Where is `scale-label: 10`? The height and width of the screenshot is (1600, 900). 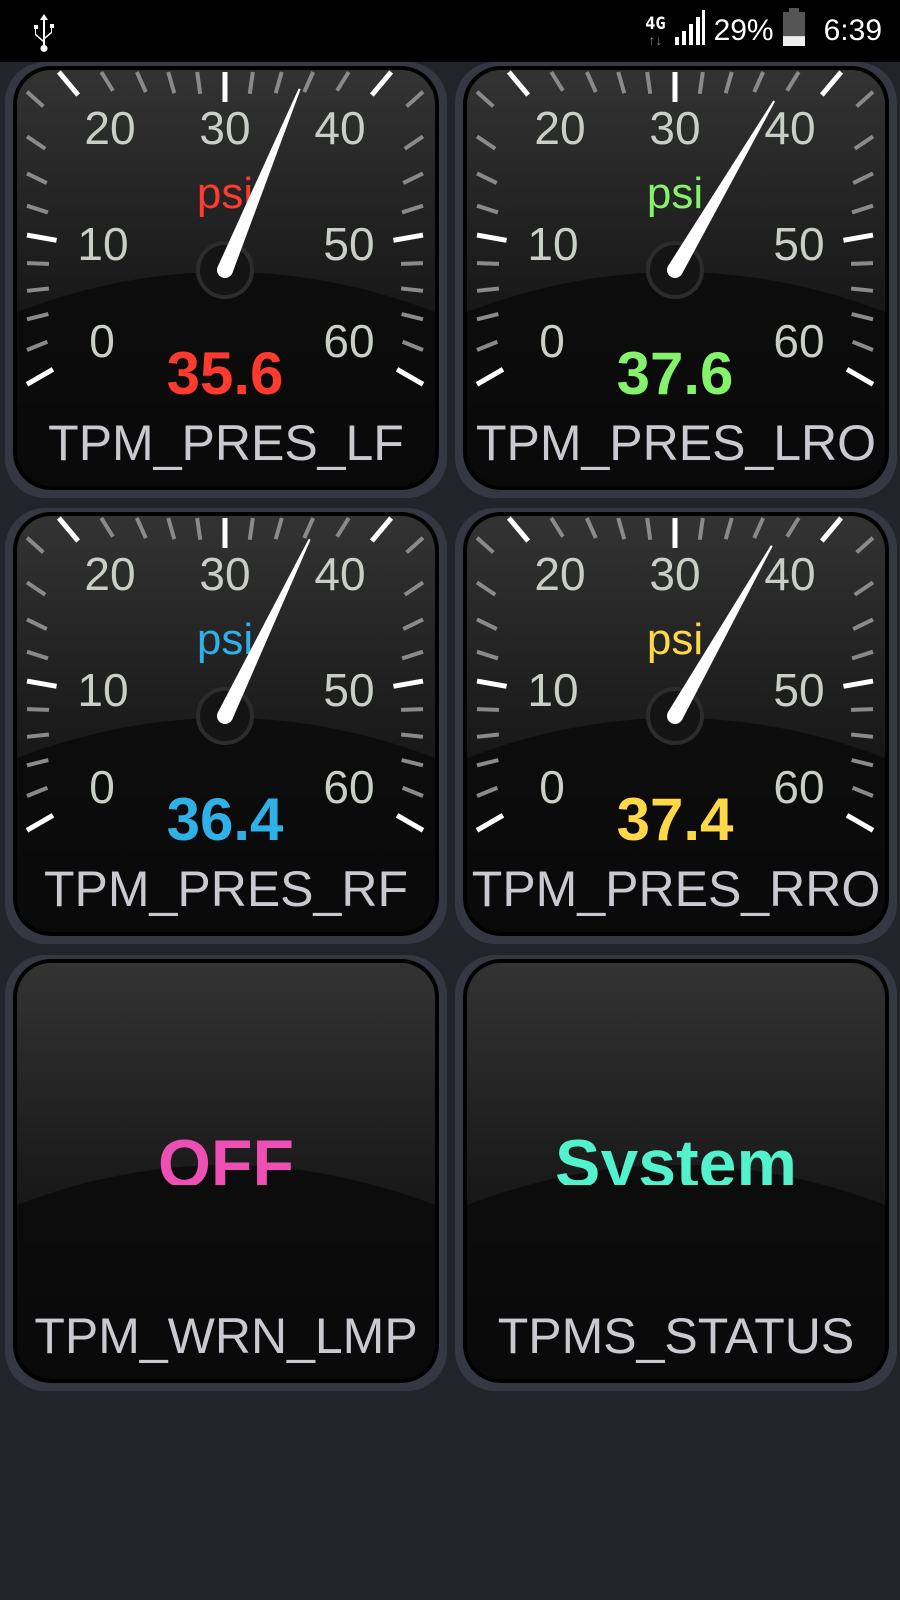 scale-label: 10 is located at coordinates (102, 244).